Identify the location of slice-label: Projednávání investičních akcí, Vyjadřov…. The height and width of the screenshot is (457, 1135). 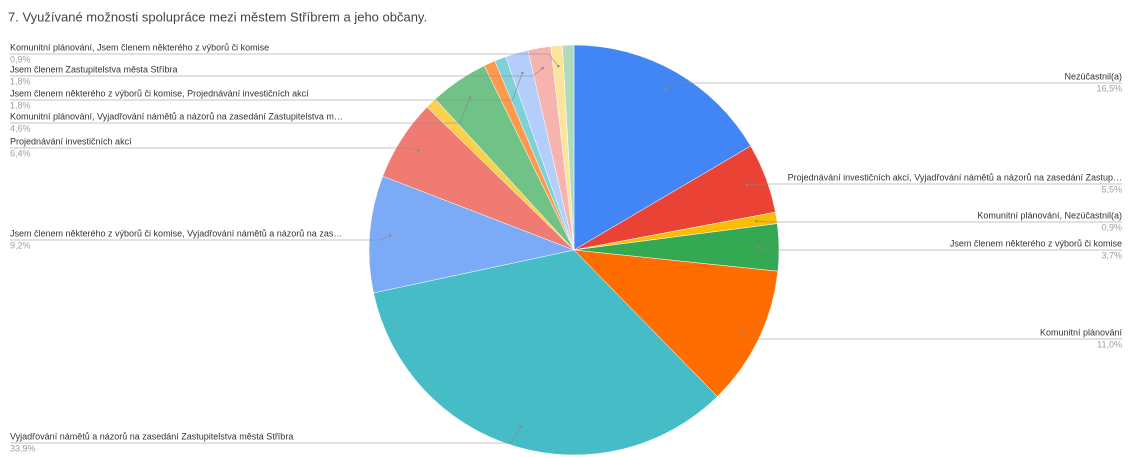
(955, 177).